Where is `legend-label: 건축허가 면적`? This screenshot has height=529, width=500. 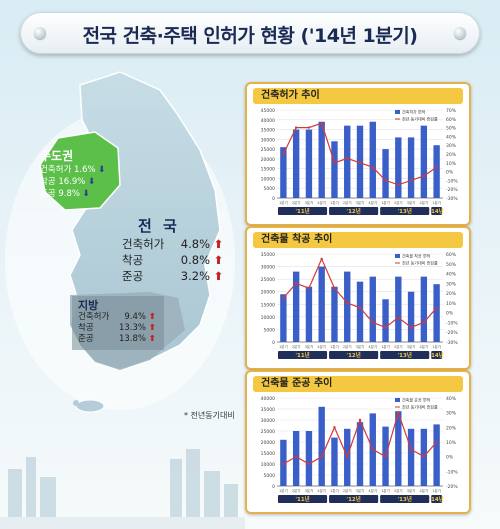
legend-label: 건축허가 면적 is located at coordinates (414, 112).